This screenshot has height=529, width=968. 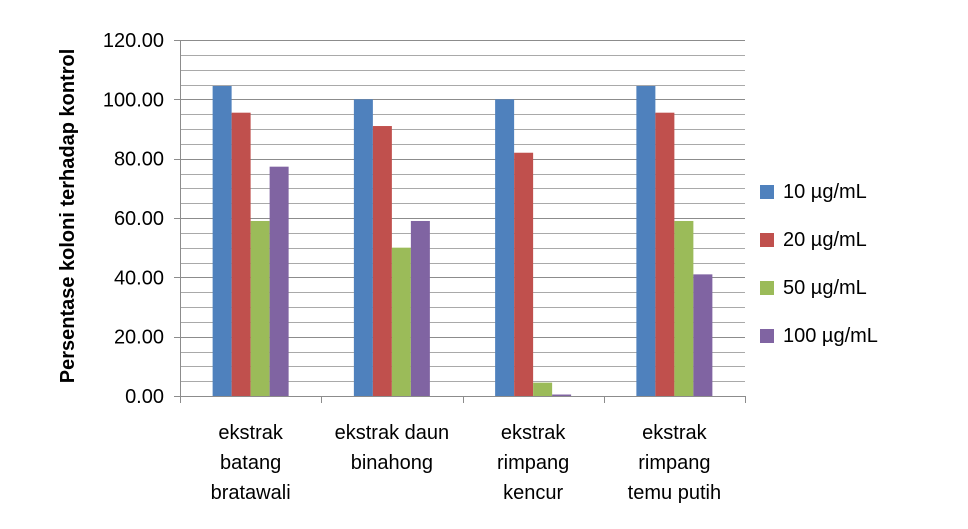 What do you see at coordinates (825, 191) in the screenshot?
I see `legend-label: 10 µg/mL` at bounding box center [825, 191].